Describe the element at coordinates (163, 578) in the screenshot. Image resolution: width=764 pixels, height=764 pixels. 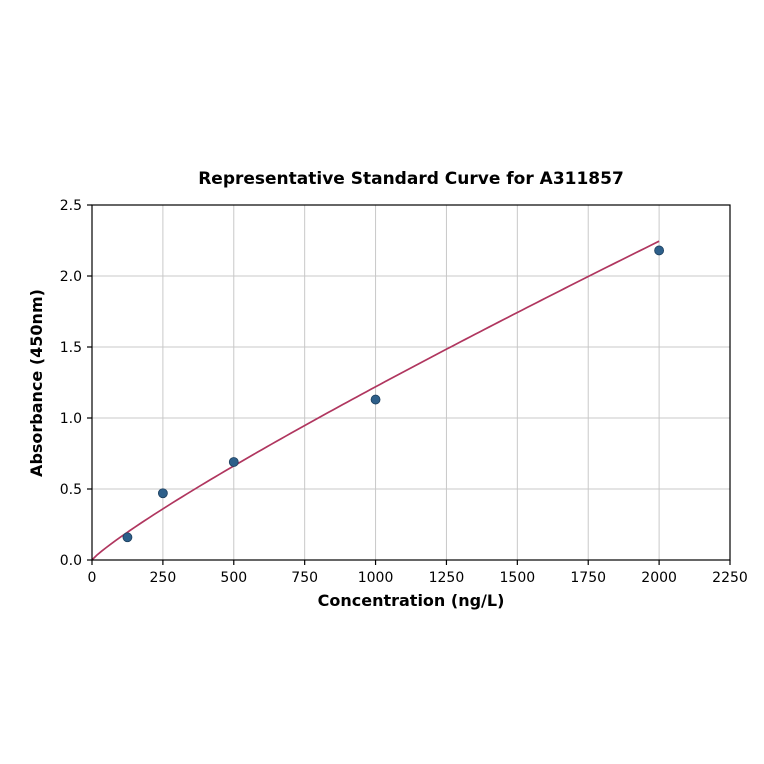
I see `x-tick-label: 250` at that location.